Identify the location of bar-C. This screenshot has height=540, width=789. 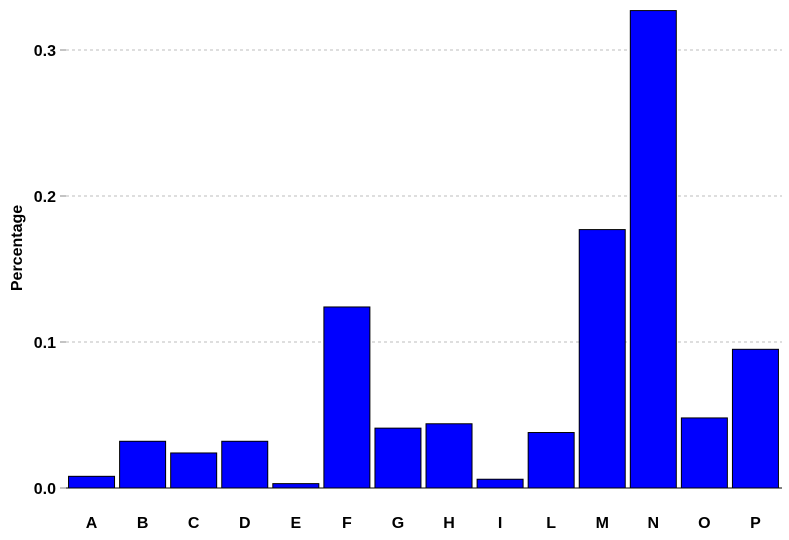
(194, 470).